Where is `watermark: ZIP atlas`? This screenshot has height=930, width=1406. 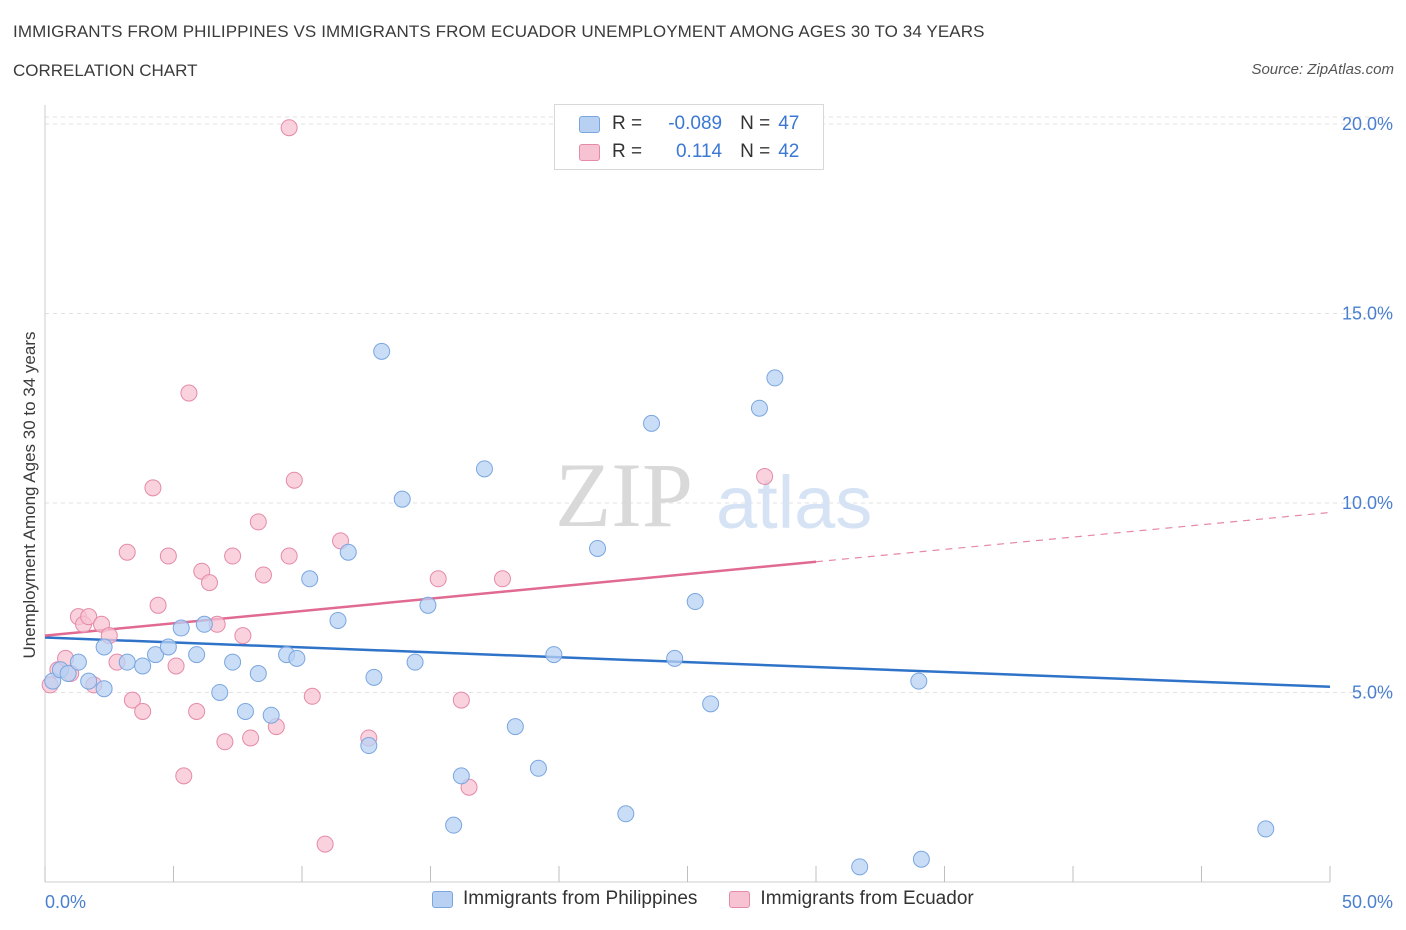
watermark: ZIP atlas is located at coordinates (713, 495).